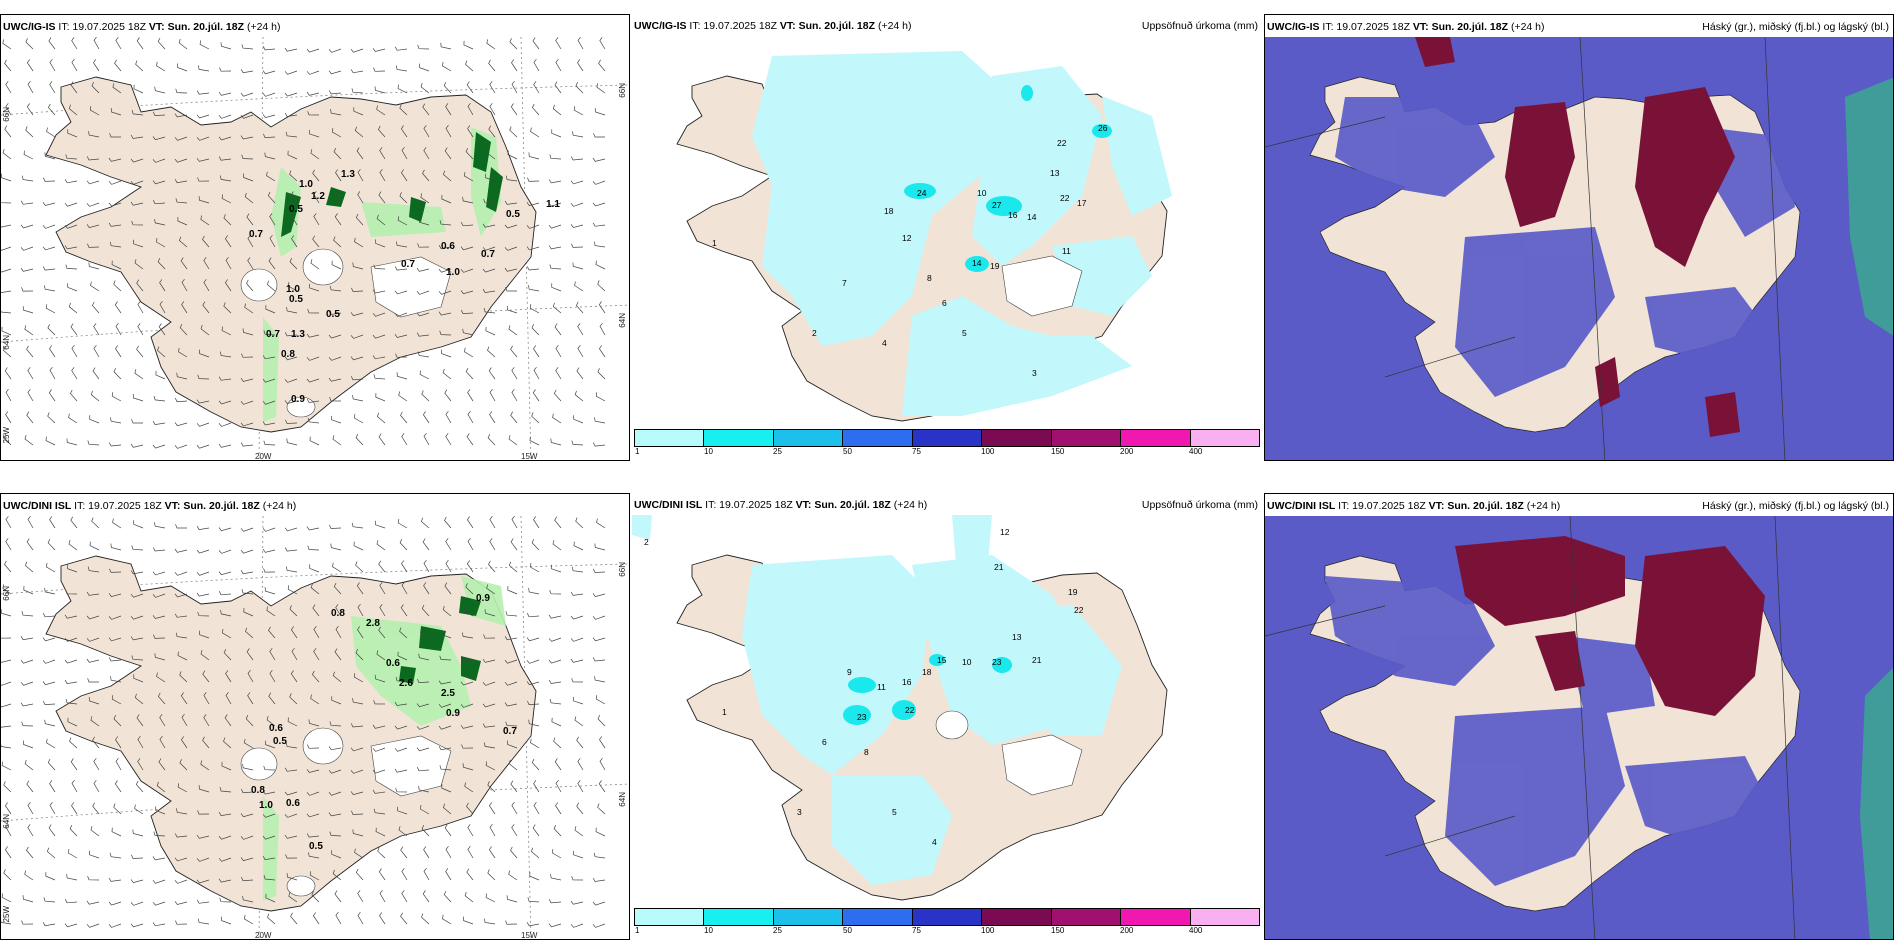 Image resolution: width=1900 pixels, height=950 pixels. I want to click on cbar-tick-400: 400, so click(1196, 451).